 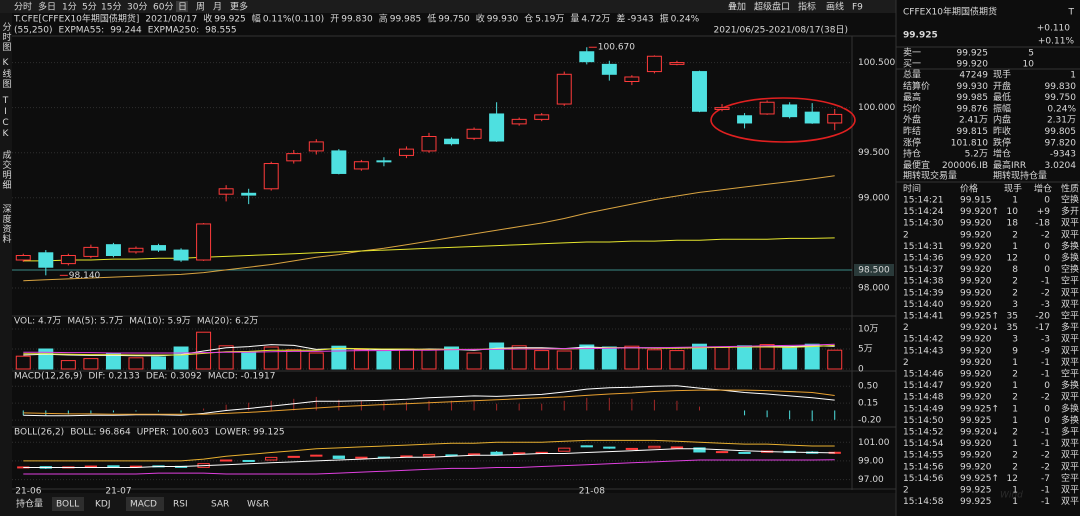 I want to click on quote-label: 最高, so click(x=912, y=97).